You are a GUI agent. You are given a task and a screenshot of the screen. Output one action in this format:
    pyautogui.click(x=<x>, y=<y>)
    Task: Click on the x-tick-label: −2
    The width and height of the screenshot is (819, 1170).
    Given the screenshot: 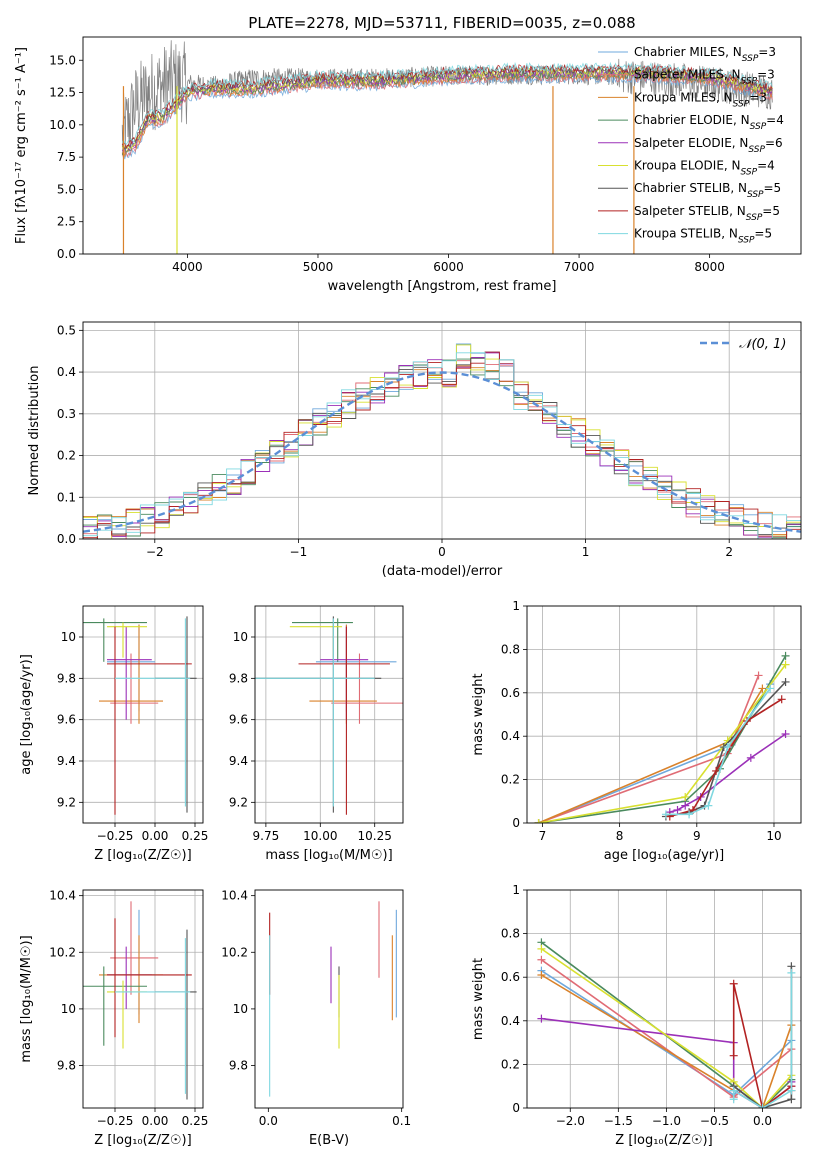 What is the action you would take?
    pyautogui.click(x=155, y=552)
    